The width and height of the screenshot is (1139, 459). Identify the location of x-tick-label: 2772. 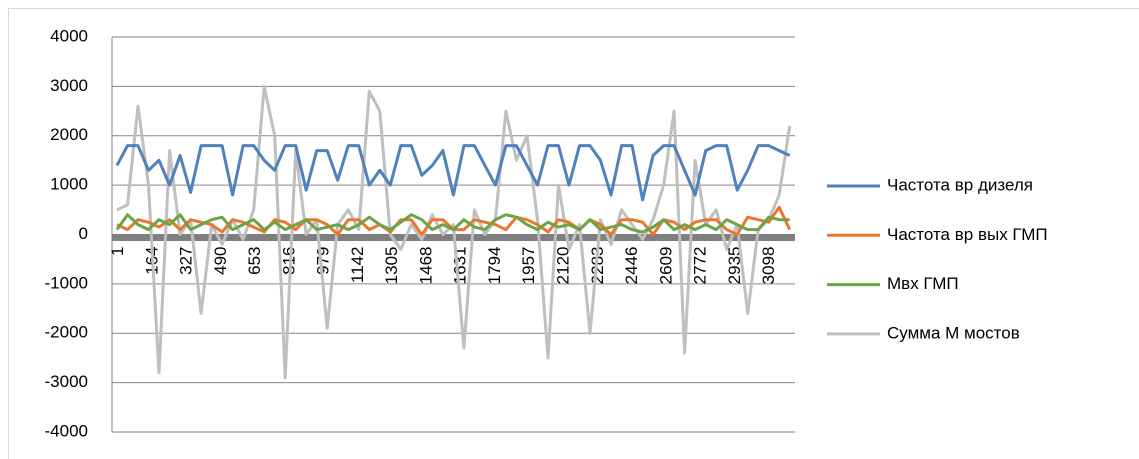
(700, 266).